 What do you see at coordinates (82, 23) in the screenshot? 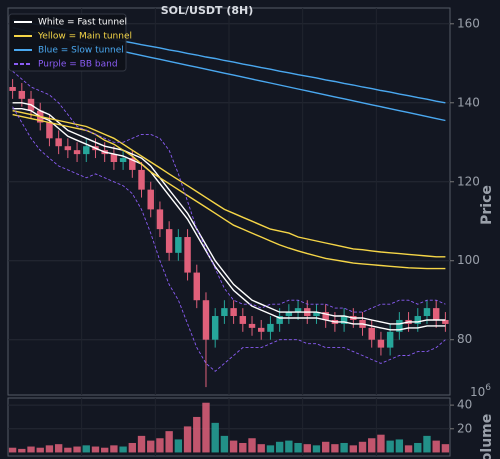
I see `legend-label: White = Fast tunnel` at bounding box center [82, 23].